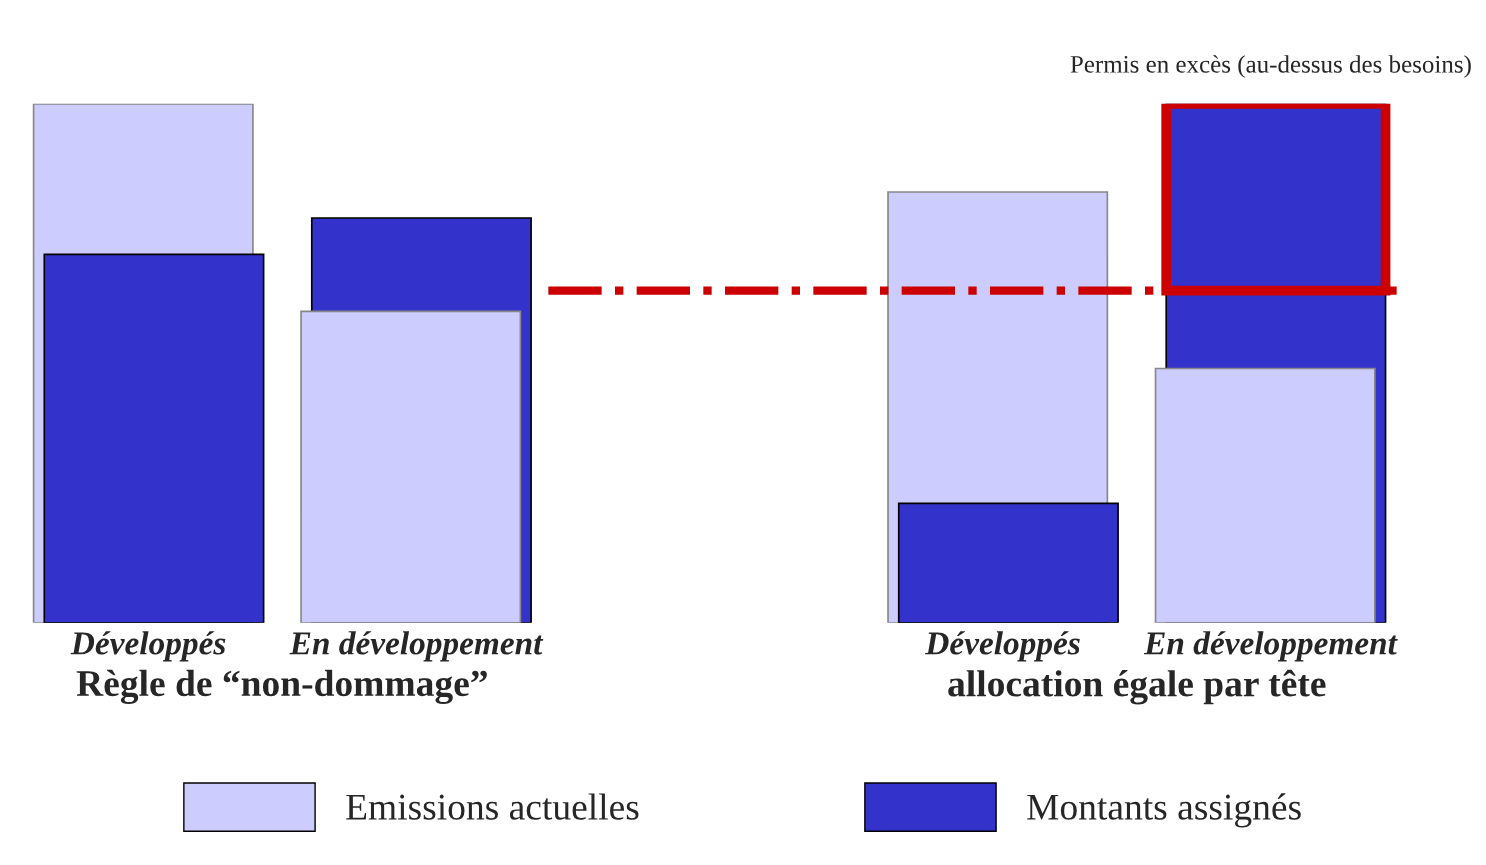  I want to click on legend-label: Montants assignés, so click(1164, 810).